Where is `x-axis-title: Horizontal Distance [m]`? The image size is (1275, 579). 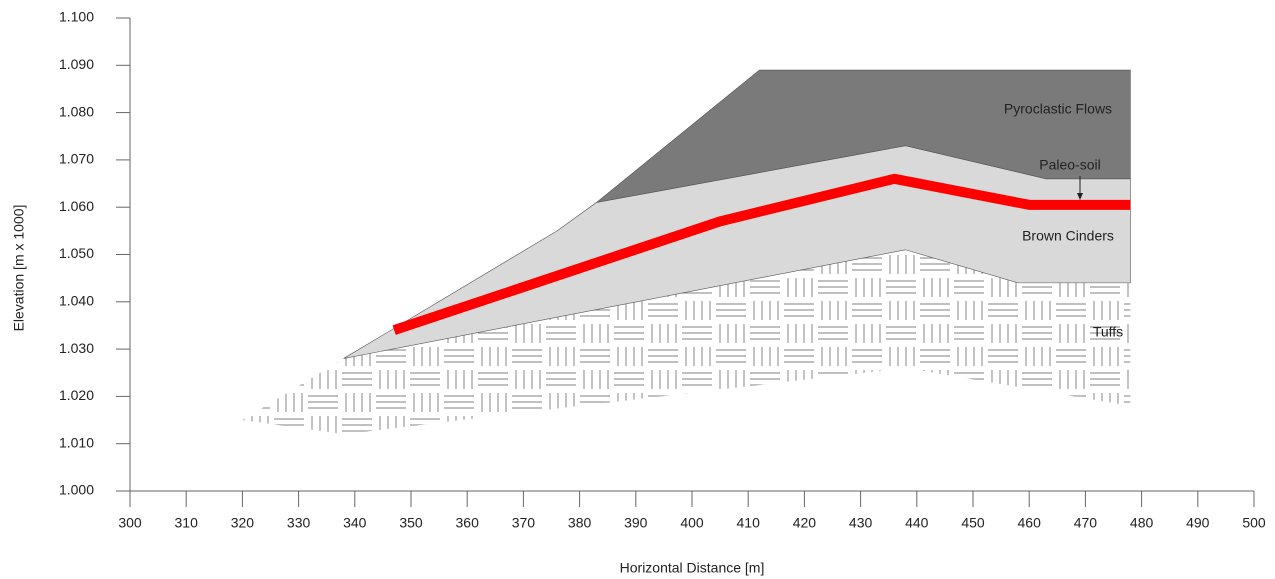 x-axis-title: Horizontal Distance [m] is located at coordinates (692, 568).